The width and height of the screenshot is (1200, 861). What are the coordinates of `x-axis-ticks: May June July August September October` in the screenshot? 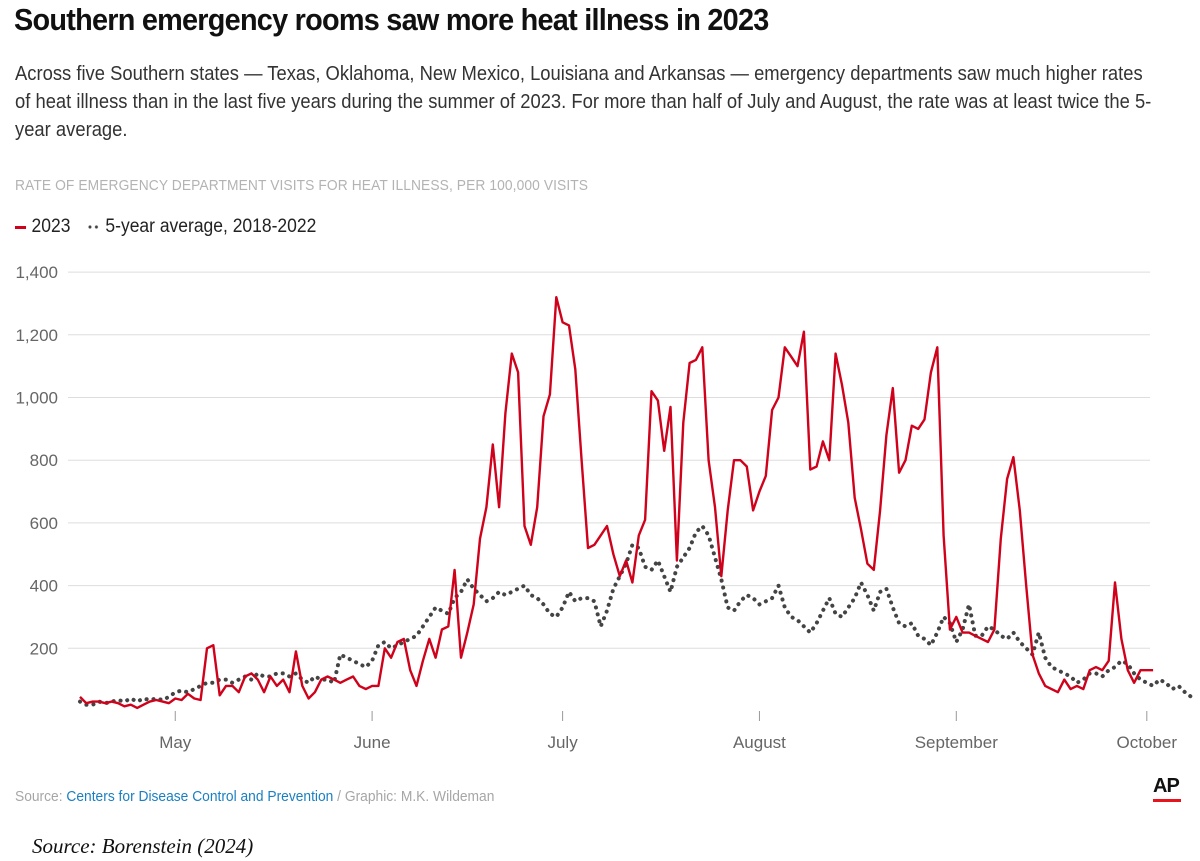 It's located at (668, 731).